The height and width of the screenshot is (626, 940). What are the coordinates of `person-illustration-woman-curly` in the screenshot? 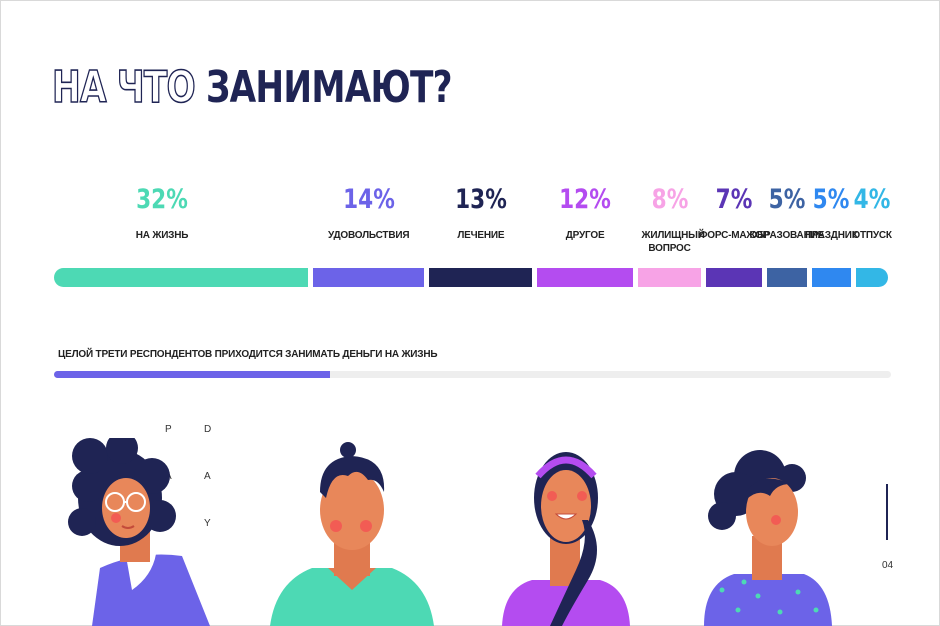 It's located at (768, 538).